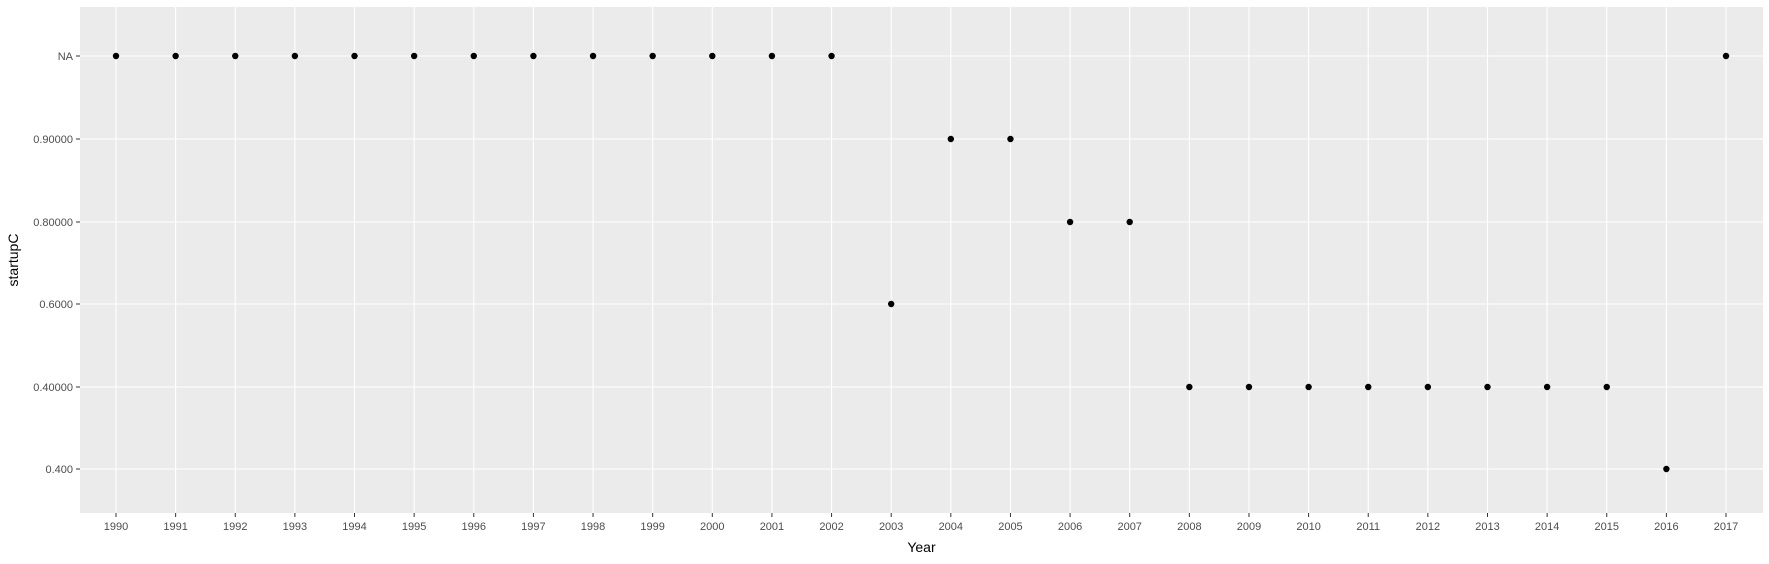 The image size is (1769, 564). What do you see at coordinates (53, 388) in the screenshot?
I see `y-tick-label: 0.40000` at bounding box center [53, 388].